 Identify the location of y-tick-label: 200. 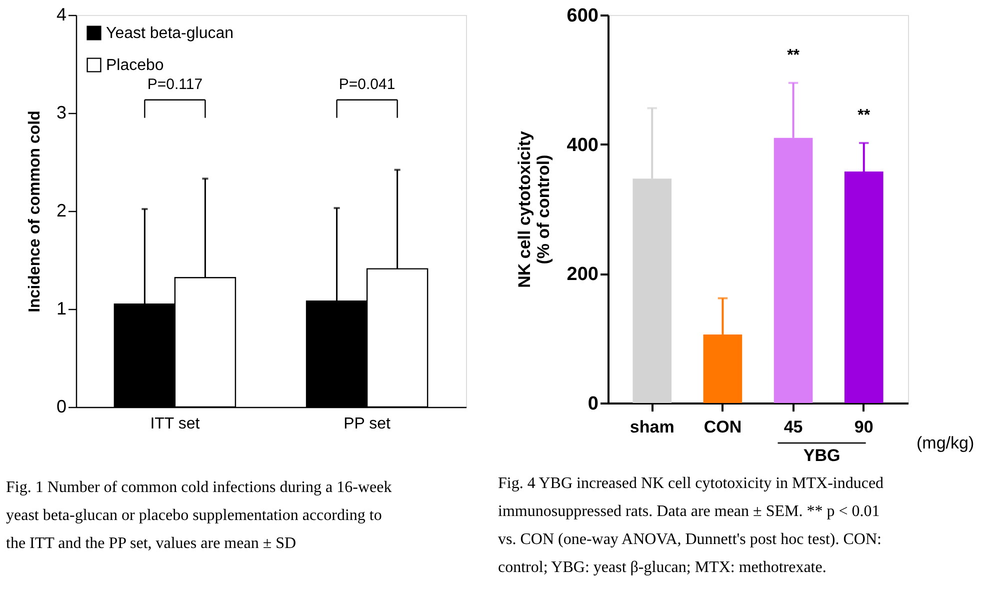
(582, 275).